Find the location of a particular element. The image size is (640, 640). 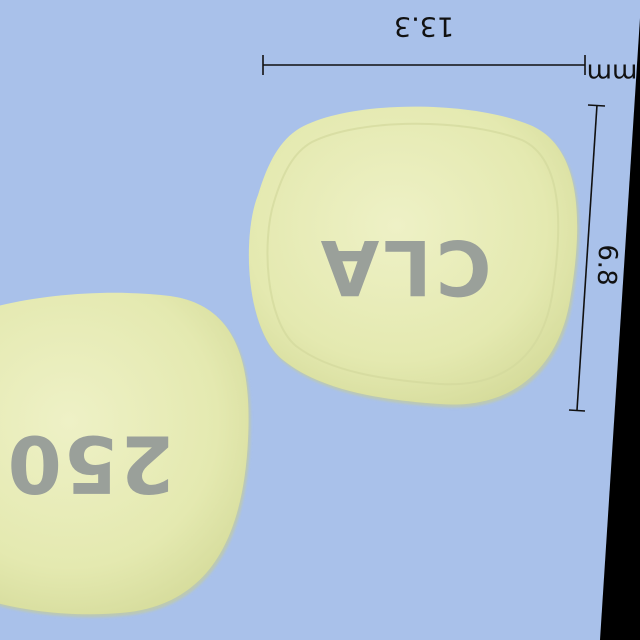

height-ruler is located at coordinates (587, 258).